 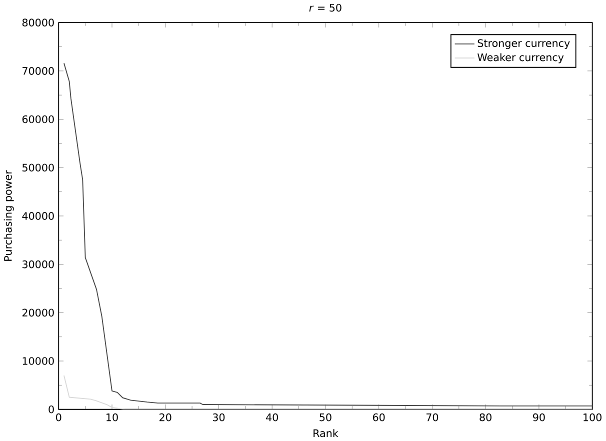 What do you see at coordinates (166, 417) in the screenshot?
I see `x-tick-label: 20` at bounding box center [166, 417].